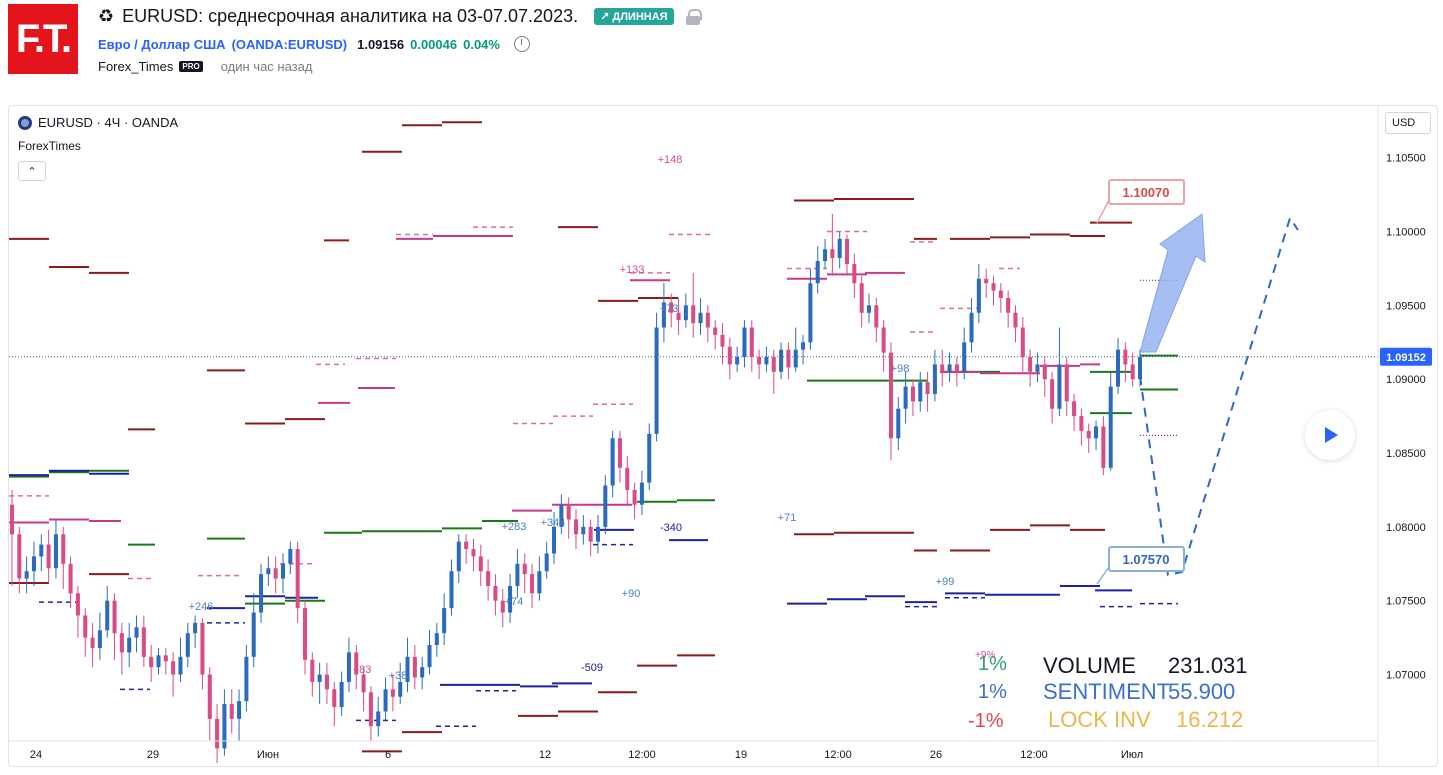 The height and width of the screenshot is (775, 1443). I want to click on symbol-change-pct: 0.04%, so click(481, 44).